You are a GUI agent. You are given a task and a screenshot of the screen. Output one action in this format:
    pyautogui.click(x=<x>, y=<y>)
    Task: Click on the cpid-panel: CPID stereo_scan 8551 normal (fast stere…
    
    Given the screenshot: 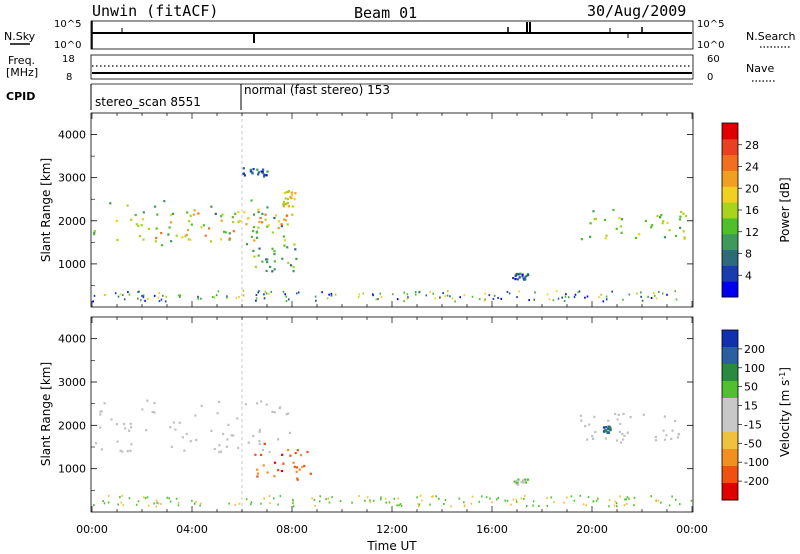 What is the action you would take?
    pyautogui.click(x=349, y=96)
    